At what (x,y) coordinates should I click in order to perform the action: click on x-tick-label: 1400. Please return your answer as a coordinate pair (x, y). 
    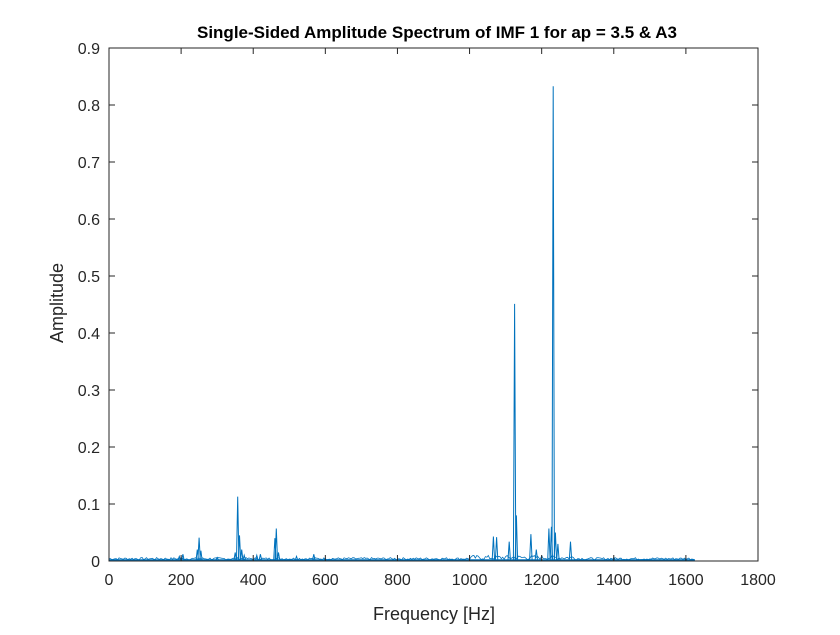
    Looking at the image, I should click on (614, 580).